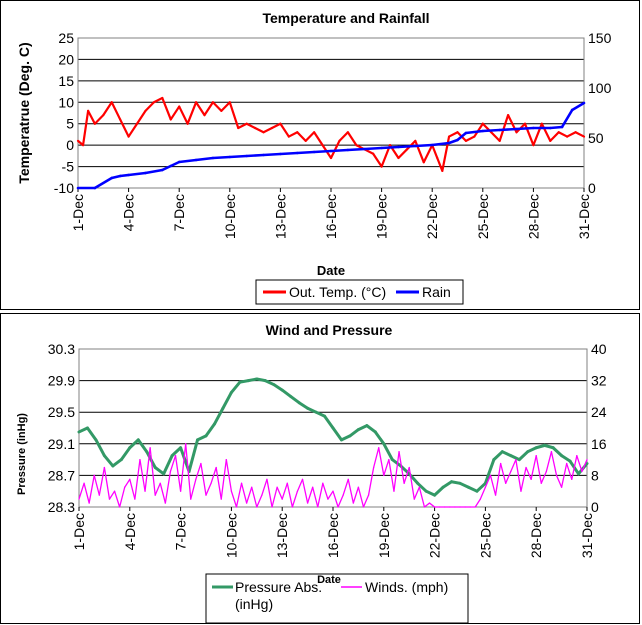 The width and height of the screenshot is (642, 625). What do you see at coordinates (592, 188) in the screenshot?
I see `y2-tick-label: 0` at bounding box center [592, 188].